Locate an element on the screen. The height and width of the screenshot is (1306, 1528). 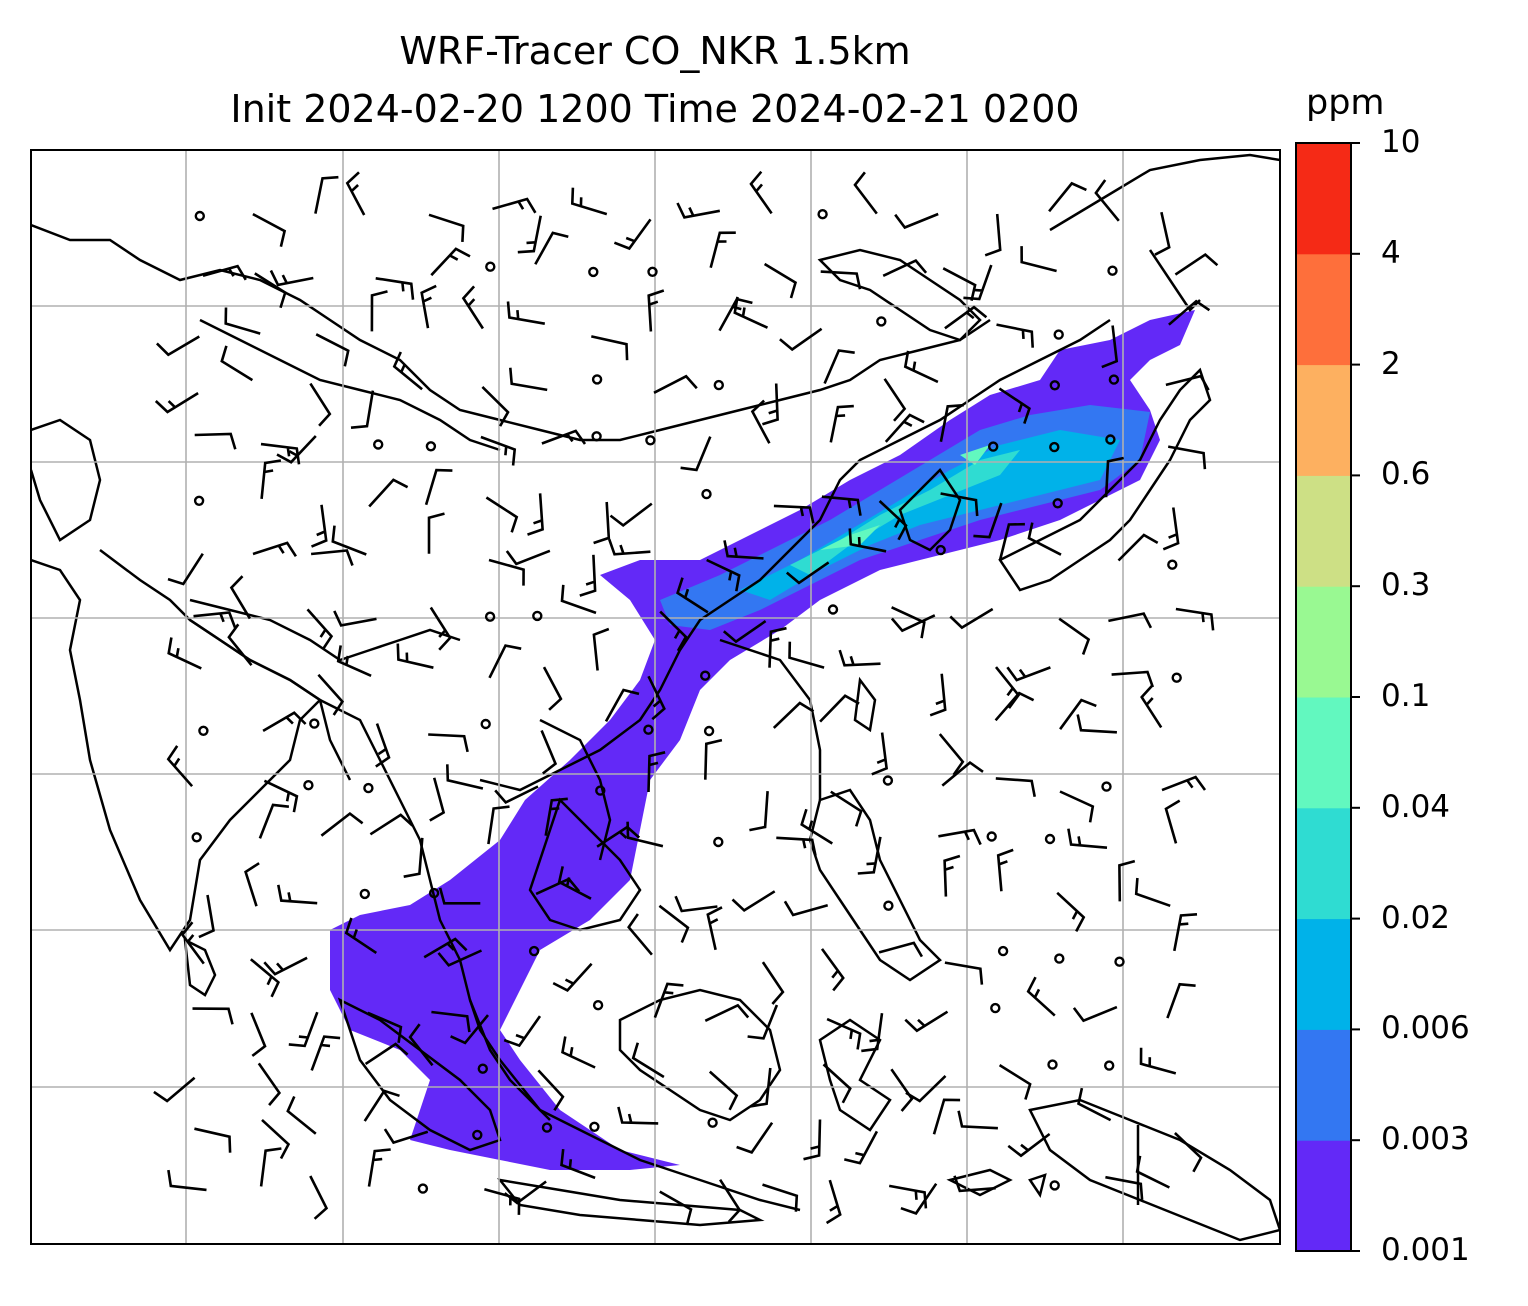
colorbar-tick-label: 0.001 is located at coordinates (1425, 1250).